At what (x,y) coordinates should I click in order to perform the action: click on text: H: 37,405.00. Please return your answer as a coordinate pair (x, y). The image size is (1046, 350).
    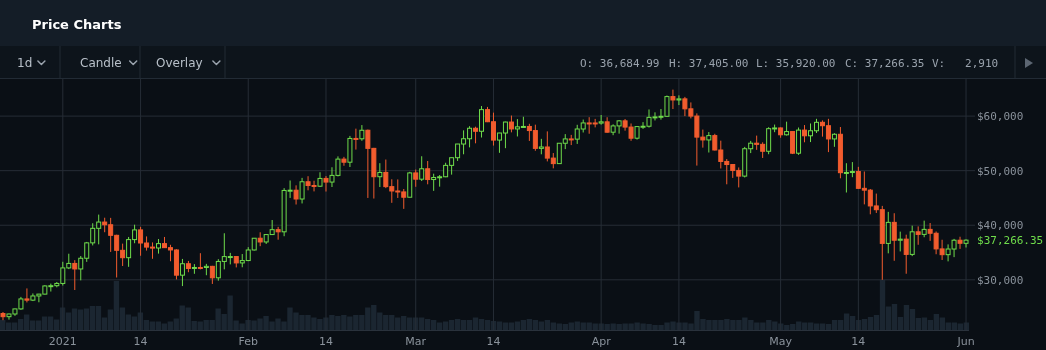
    Looking at the image, I should click on (709, 63).